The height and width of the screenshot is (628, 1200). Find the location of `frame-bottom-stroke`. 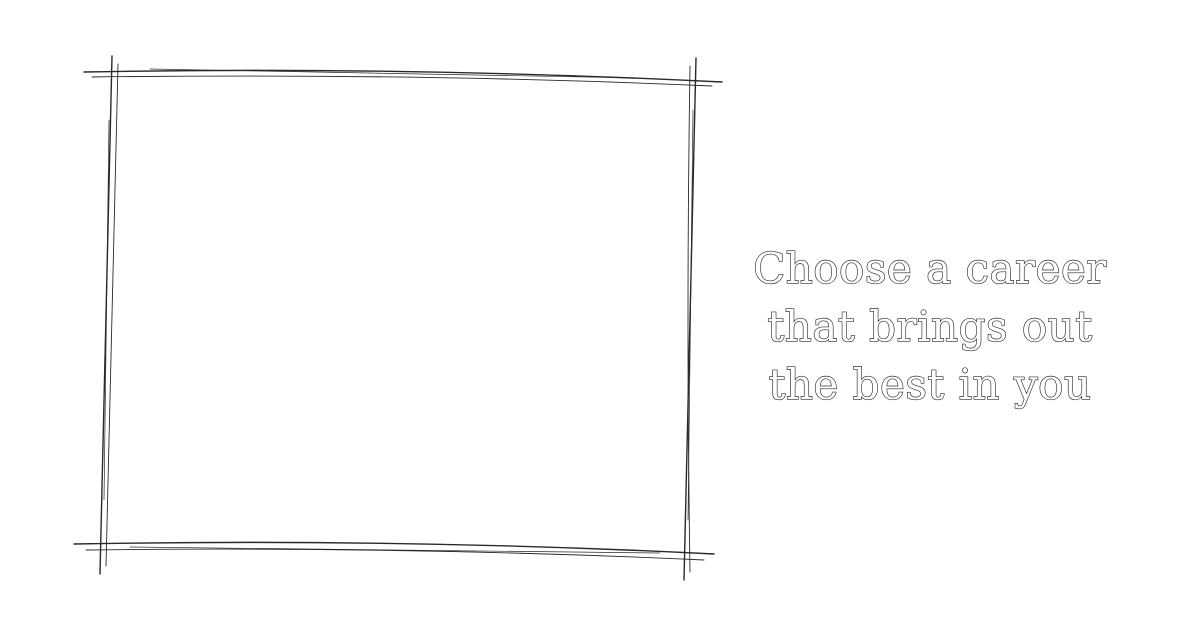

frame-bottom-stroke is located at coordinates (394, 548).